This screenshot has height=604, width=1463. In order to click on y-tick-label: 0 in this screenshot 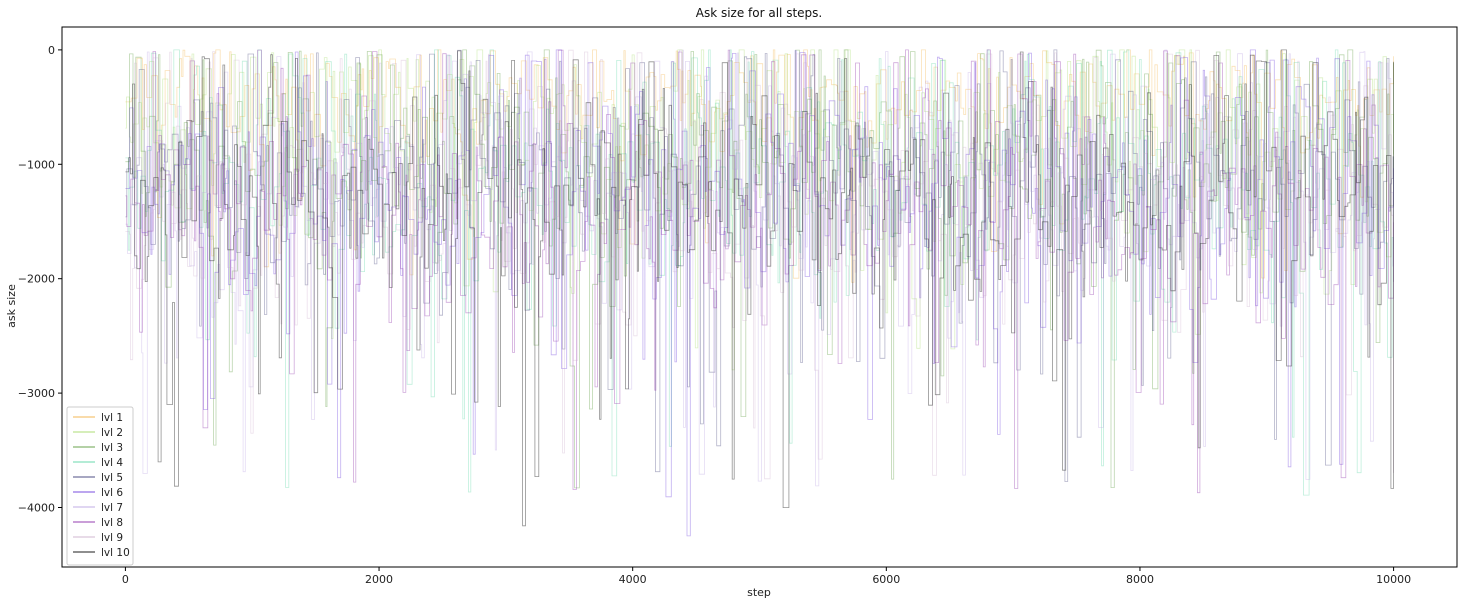, I will do `click(51, 50)`.